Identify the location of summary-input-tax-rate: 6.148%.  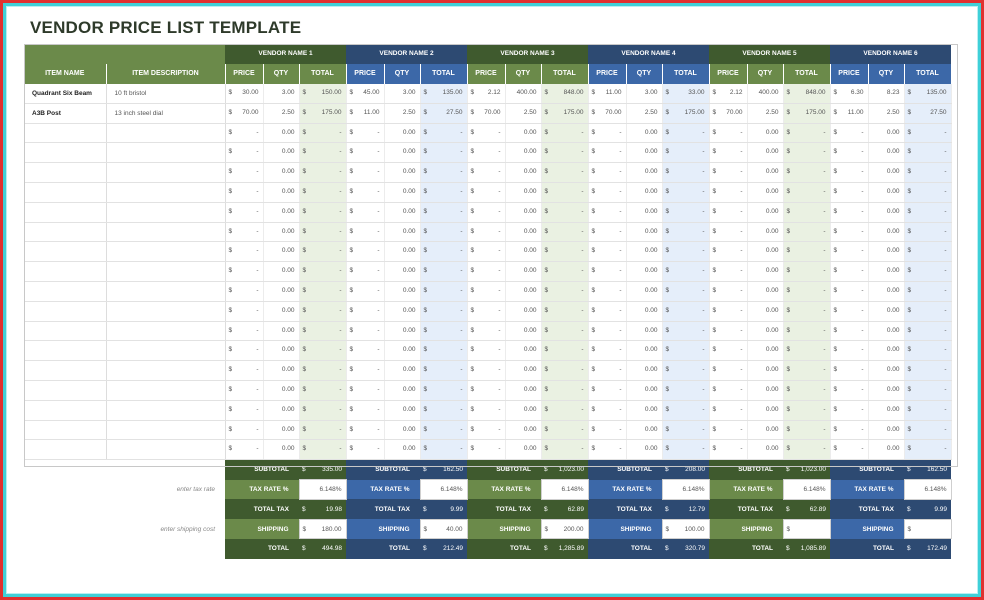
(564, 489).